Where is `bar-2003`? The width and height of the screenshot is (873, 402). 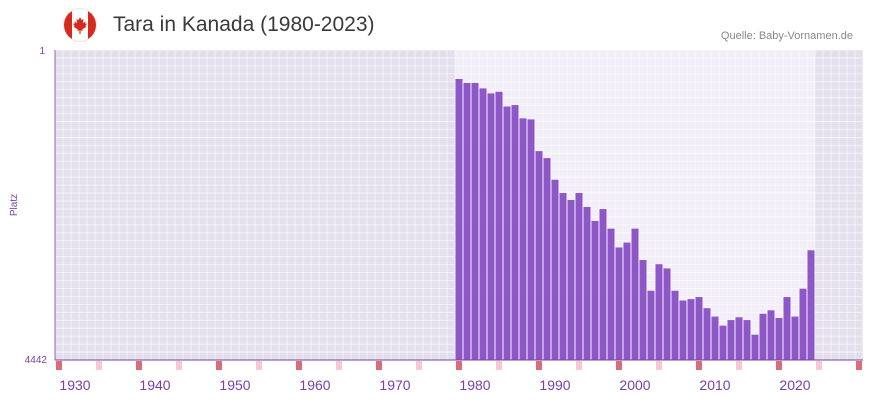
bar-2003 is located at coordinates (659, 312).